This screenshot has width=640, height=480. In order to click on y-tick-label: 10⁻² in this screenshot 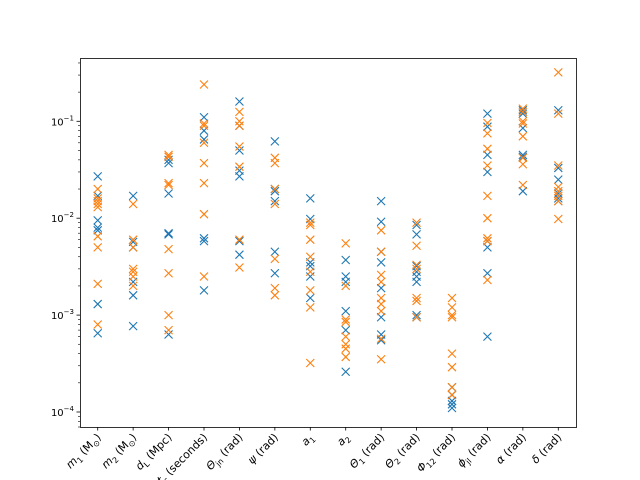, I will do `click(62, 218)`.